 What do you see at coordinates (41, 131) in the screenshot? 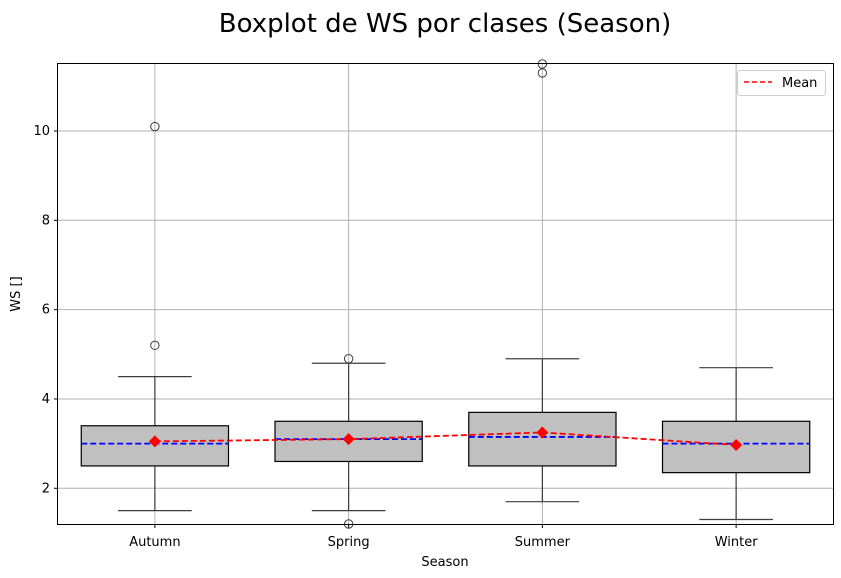
I see `y-tick-label: 10` at bounding box center [41, 131].